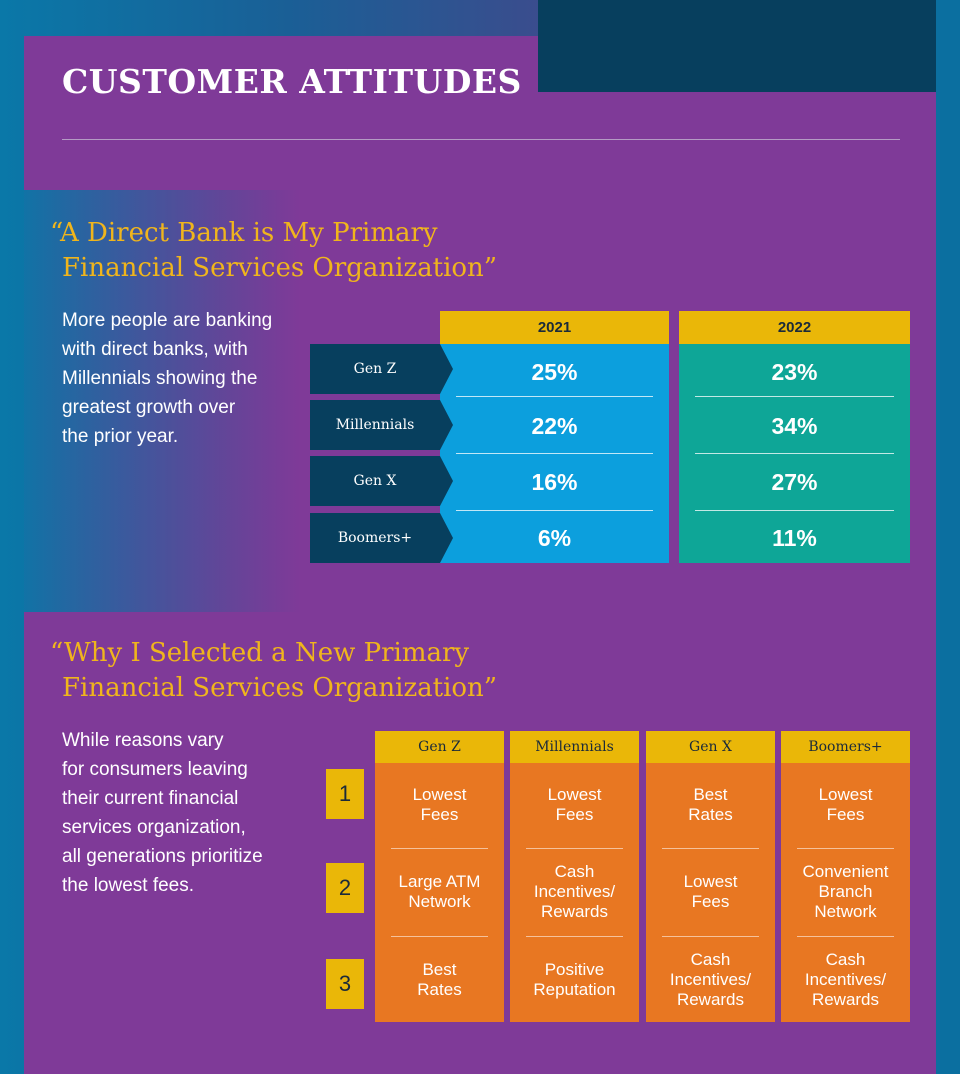  Describe the element at coordinates (244, 233) in the screenshot. I see `section1-quote-line1: “A Direct Bank is My Primary` at that location.